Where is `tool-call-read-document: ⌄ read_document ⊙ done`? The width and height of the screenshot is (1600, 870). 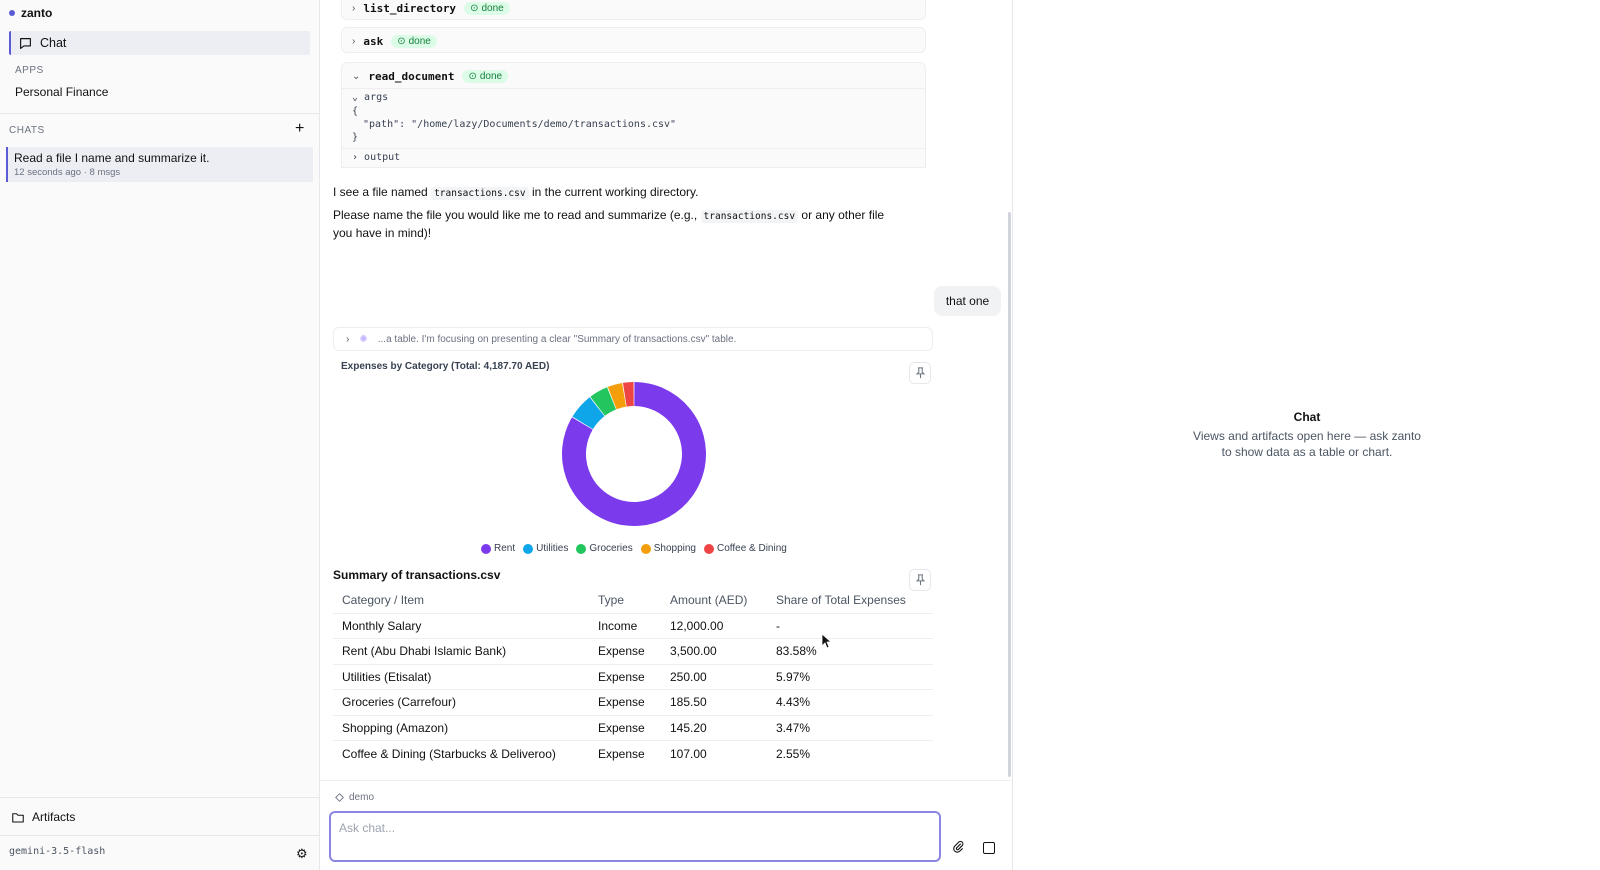 tool-call-read-document: ⌄ read_document ⊙ done is located at coordinates (633, 75).